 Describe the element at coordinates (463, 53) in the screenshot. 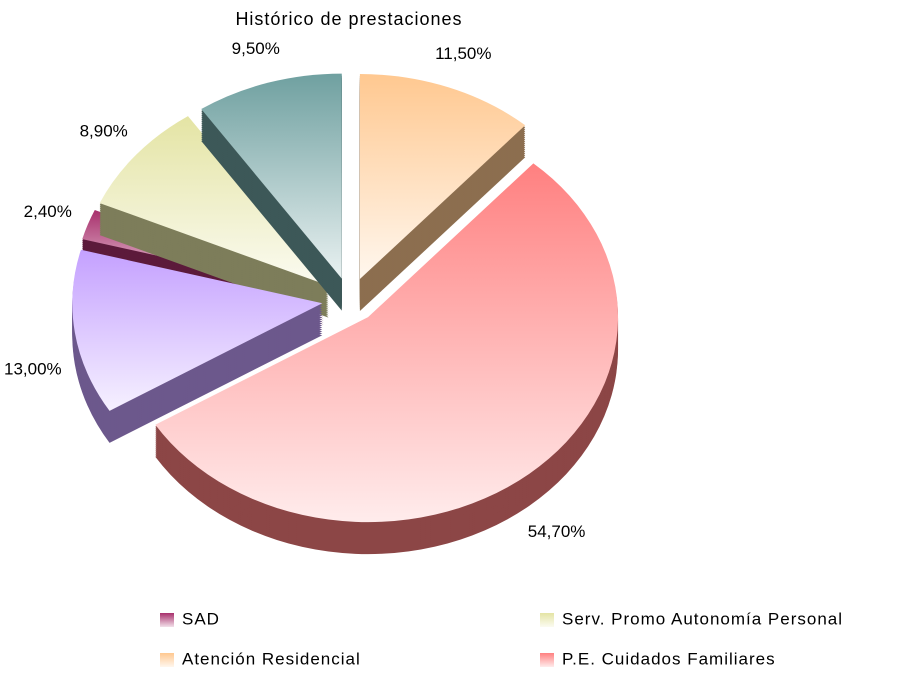

I see `data-label: 11,50%` at that location.